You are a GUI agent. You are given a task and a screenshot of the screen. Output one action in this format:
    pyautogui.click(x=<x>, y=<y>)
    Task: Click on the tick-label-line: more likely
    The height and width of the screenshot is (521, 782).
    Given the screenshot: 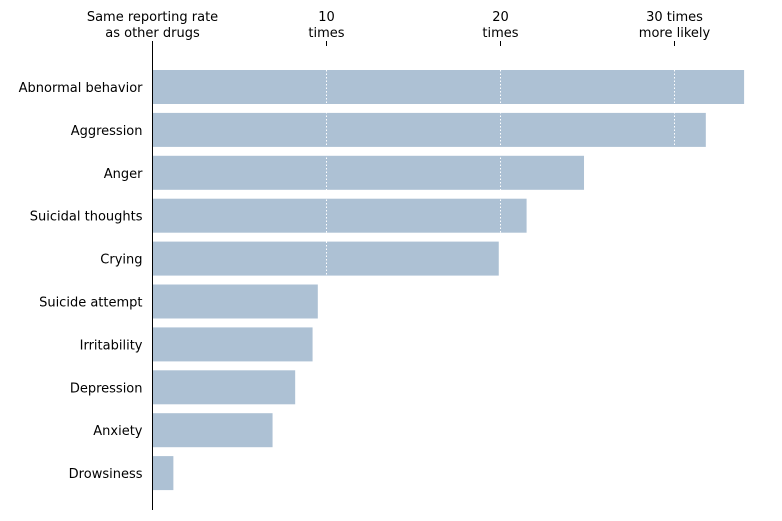 What is the action you would take?
    pyautogui.click(x=675, y=33)
    